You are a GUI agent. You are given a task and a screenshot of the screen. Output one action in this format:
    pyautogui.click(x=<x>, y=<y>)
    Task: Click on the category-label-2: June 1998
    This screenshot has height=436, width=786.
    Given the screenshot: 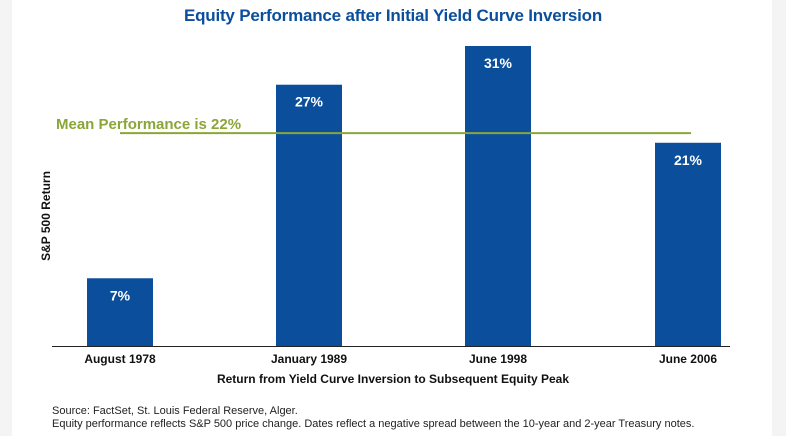 What is the action you would take?
    pyautogui.click(x=498, y=359)
    